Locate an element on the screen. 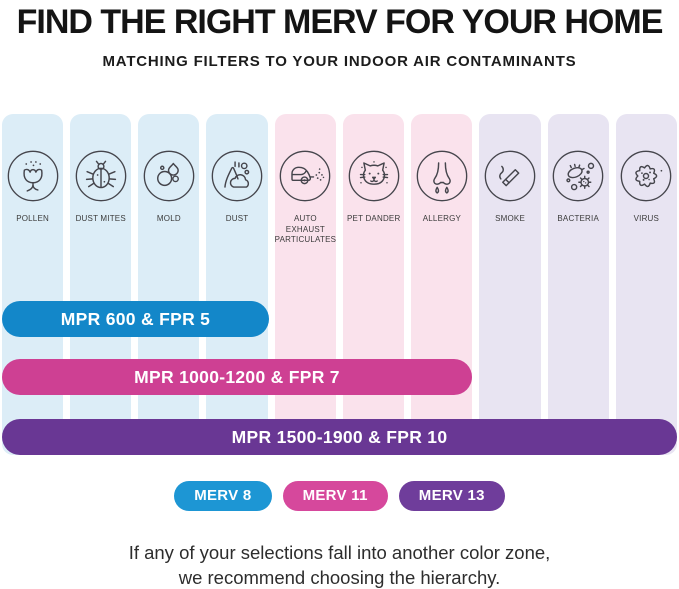  allergy-icon is located at coordinates (442, 176).